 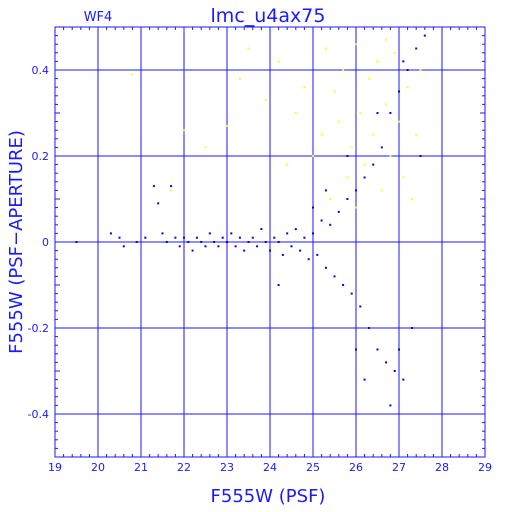 I want to click on x-tick-label: 21, so click(x=141, y=467).